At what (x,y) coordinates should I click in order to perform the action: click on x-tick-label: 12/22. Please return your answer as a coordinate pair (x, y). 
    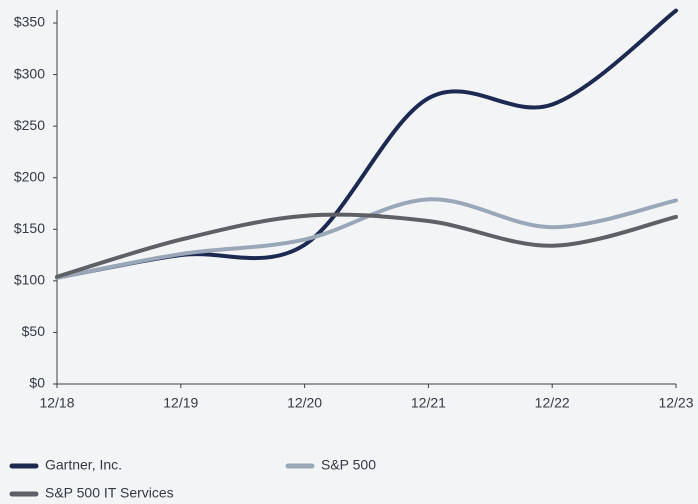
    Looking at the image, I should click on (552, 403).